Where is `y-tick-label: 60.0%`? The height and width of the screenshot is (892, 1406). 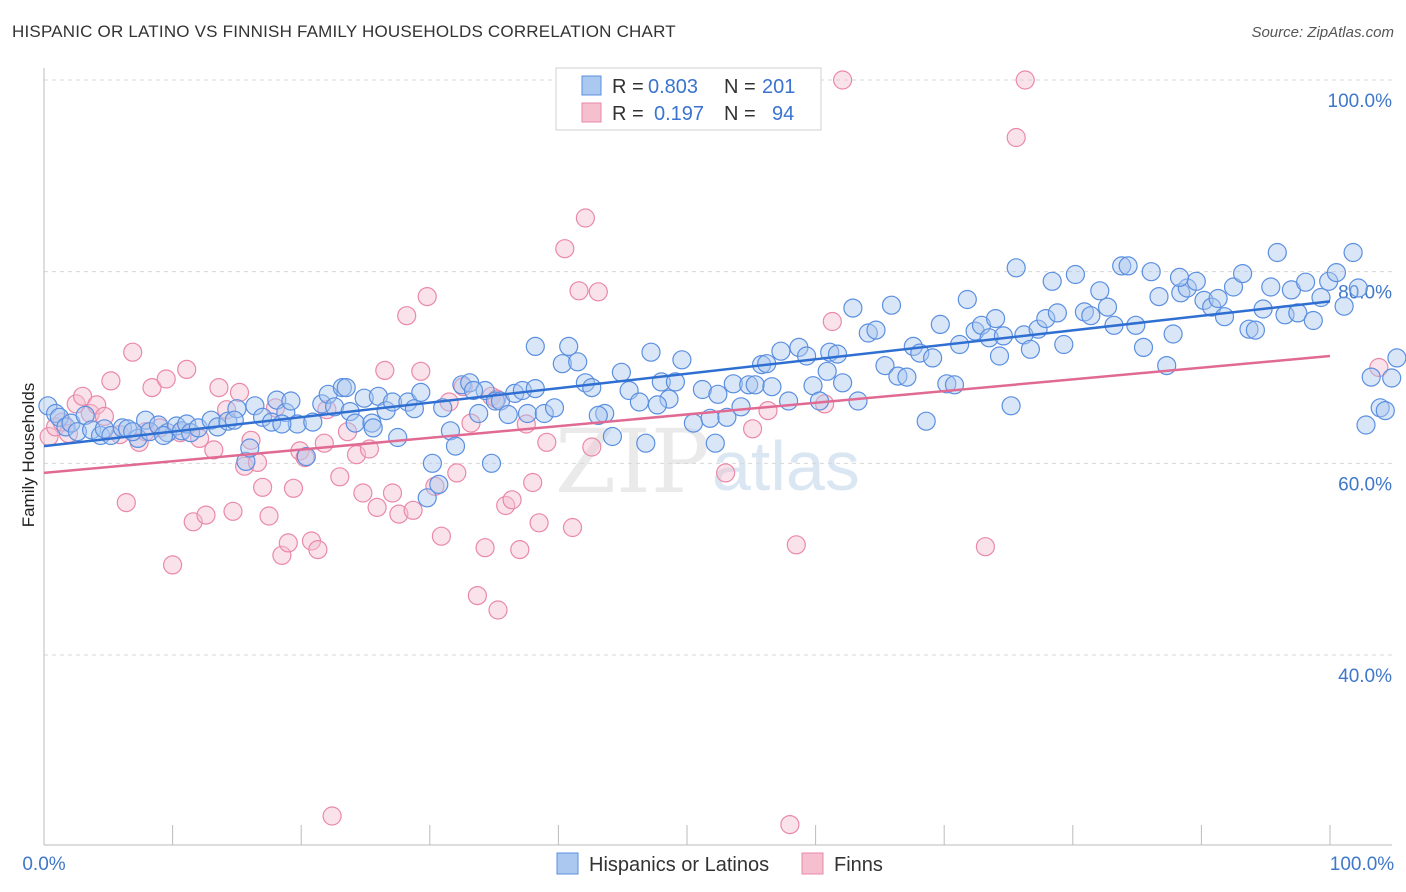
y-tick-label: 60.0% is located at coordinates (1365, 484).